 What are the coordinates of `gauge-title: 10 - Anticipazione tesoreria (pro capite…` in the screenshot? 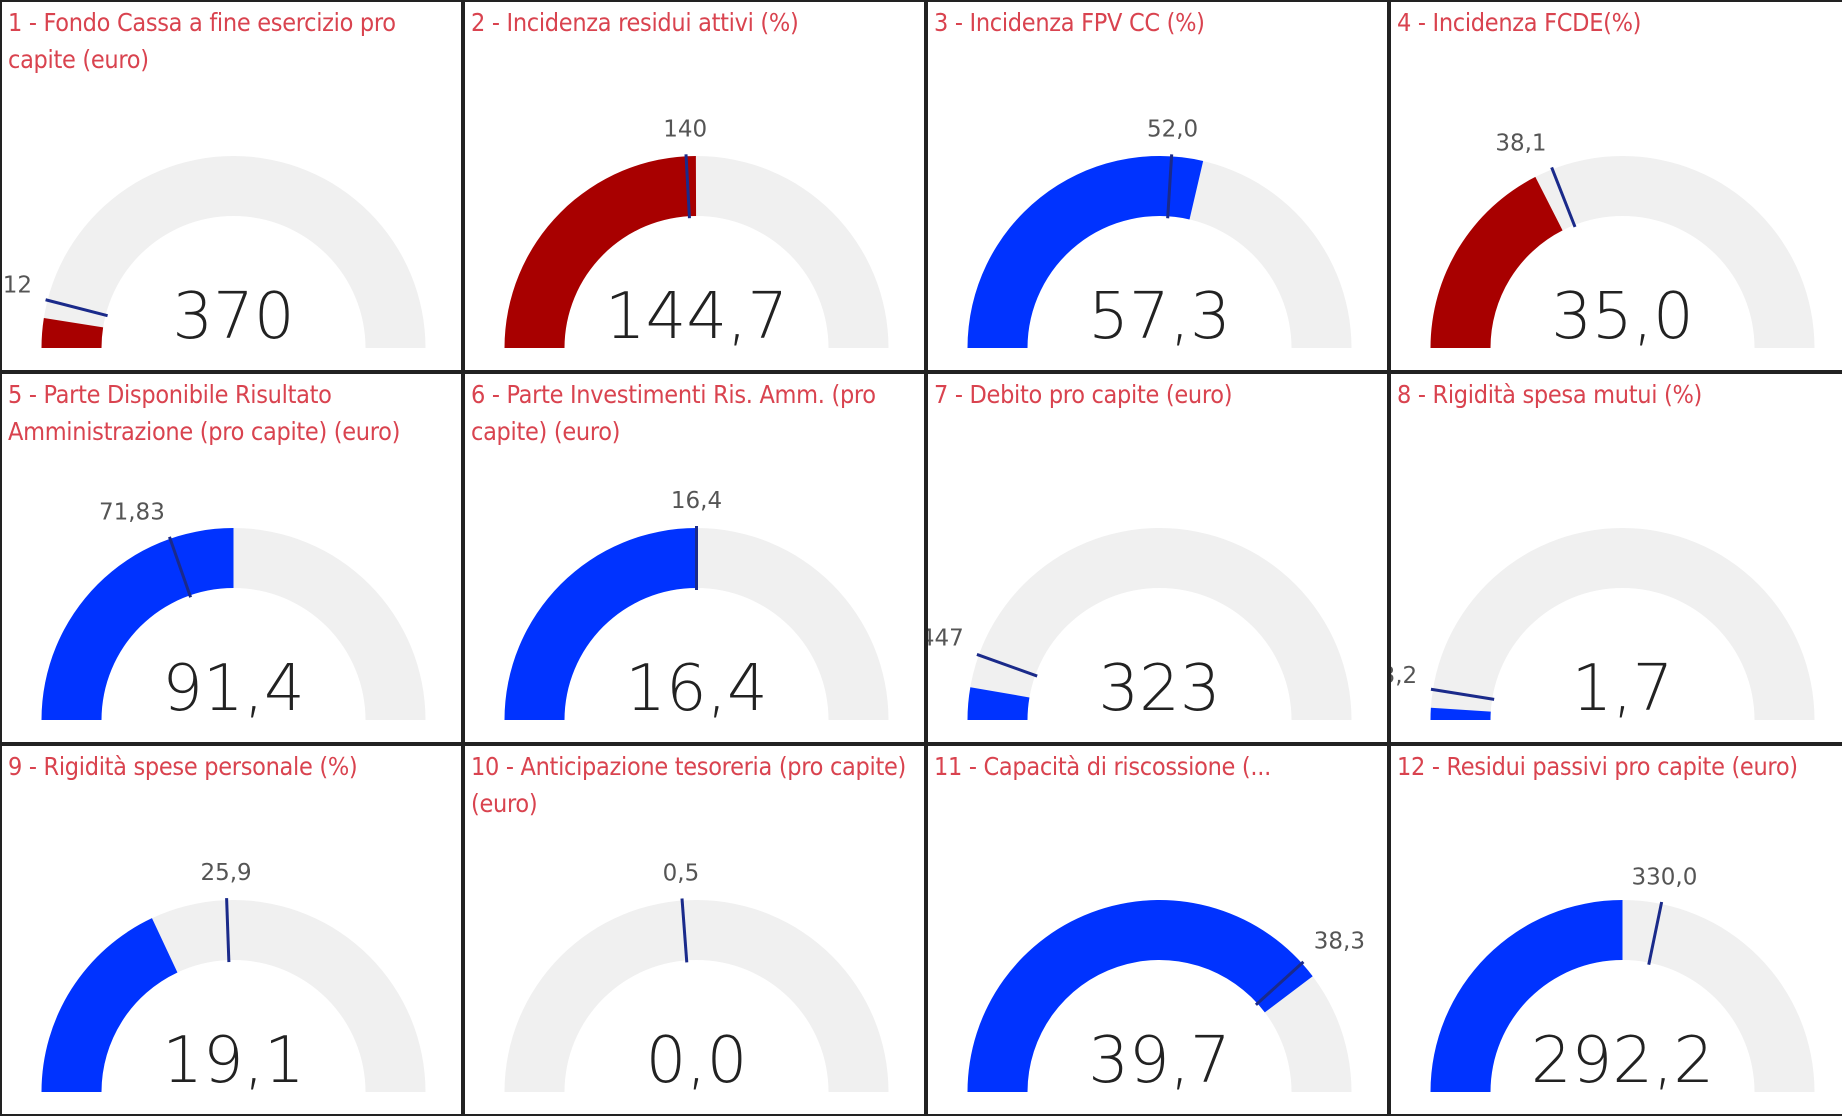 It's located at (688, 785).